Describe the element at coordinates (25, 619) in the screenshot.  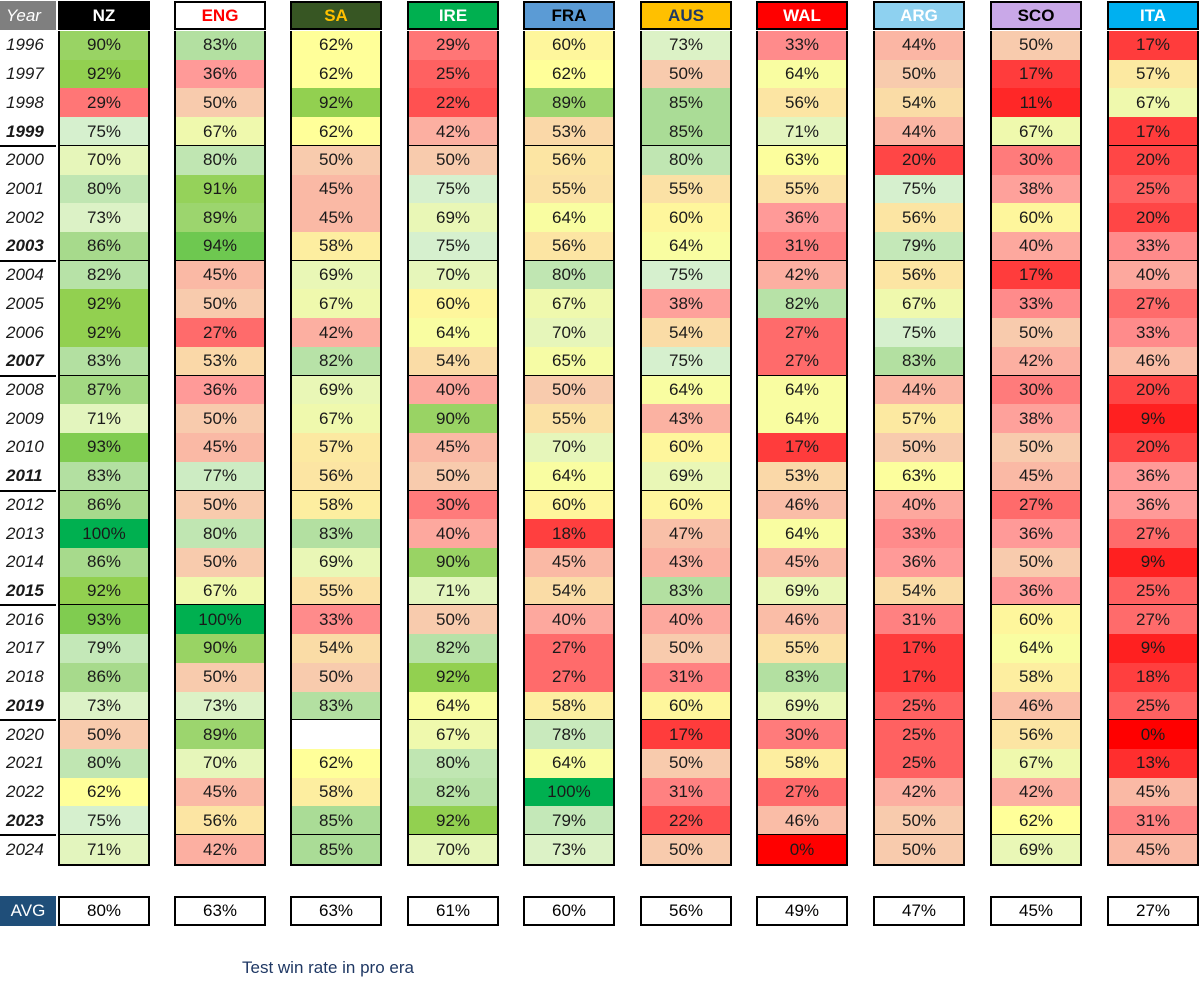
I see `year-label: 2016` at that location.